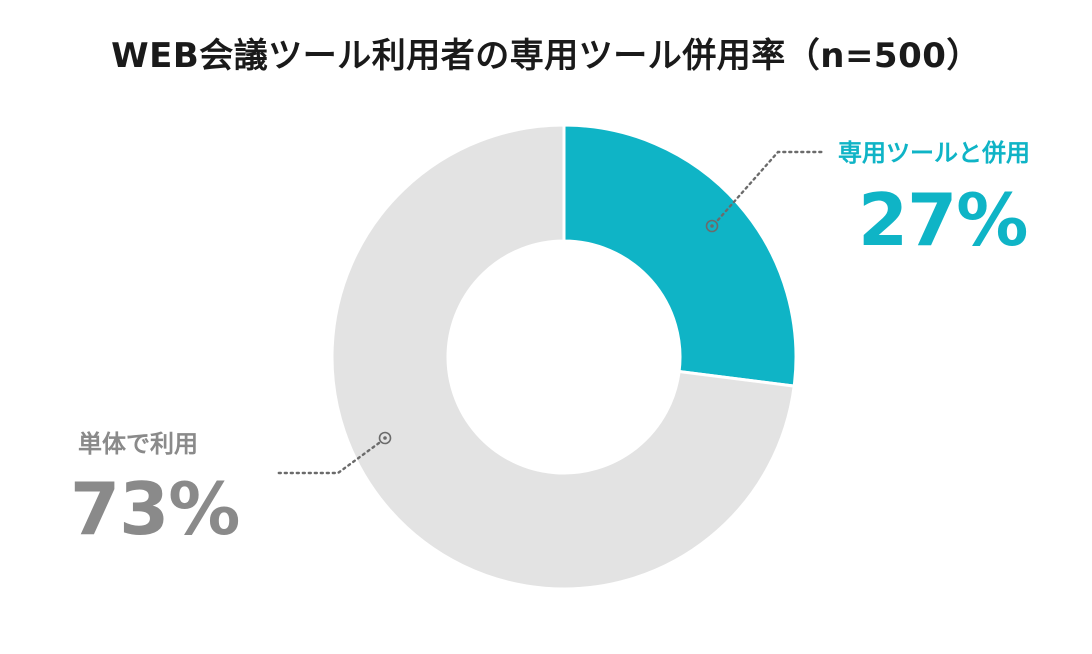 The height and width of the screenshot is (654, 1092). Describe the element at coordinates (943, 220) in the screenshot. I see `slice-value-dedicated: 27%` at that location.